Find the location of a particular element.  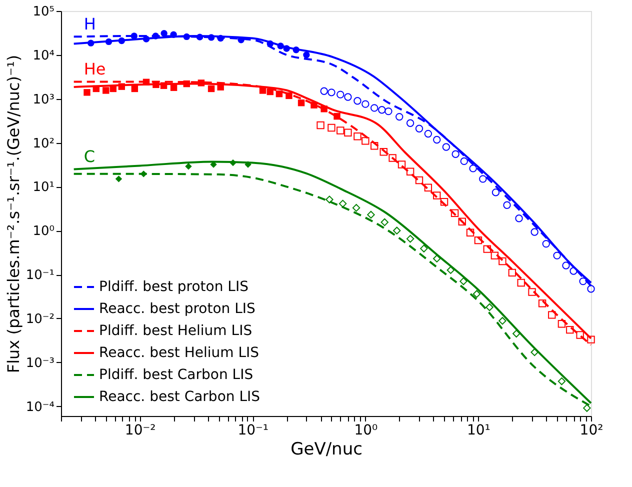

legend-label: Pldiff. best Carbon LIS is located at coordinates (176, 375).